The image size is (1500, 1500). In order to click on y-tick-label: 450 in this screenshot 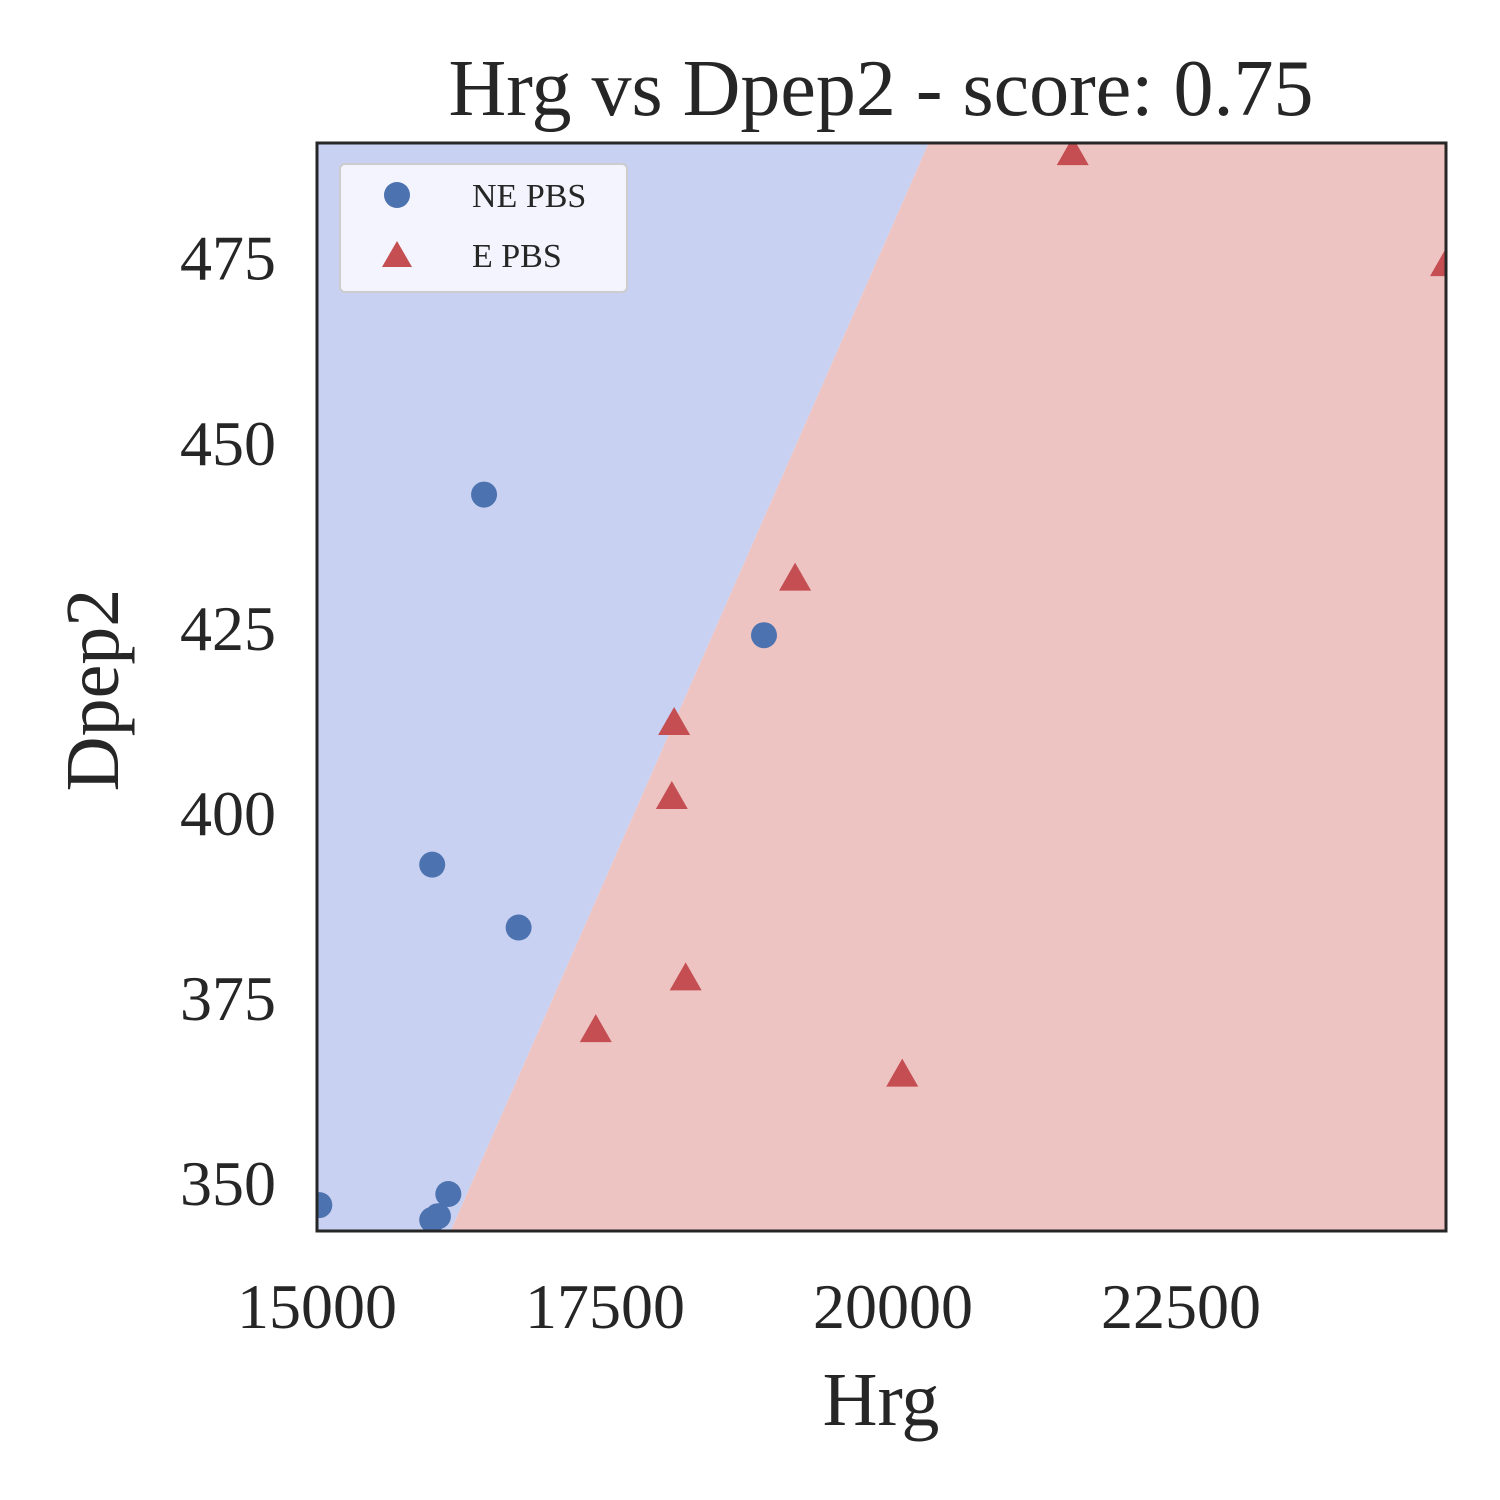, I will do `click(228, 443)`.